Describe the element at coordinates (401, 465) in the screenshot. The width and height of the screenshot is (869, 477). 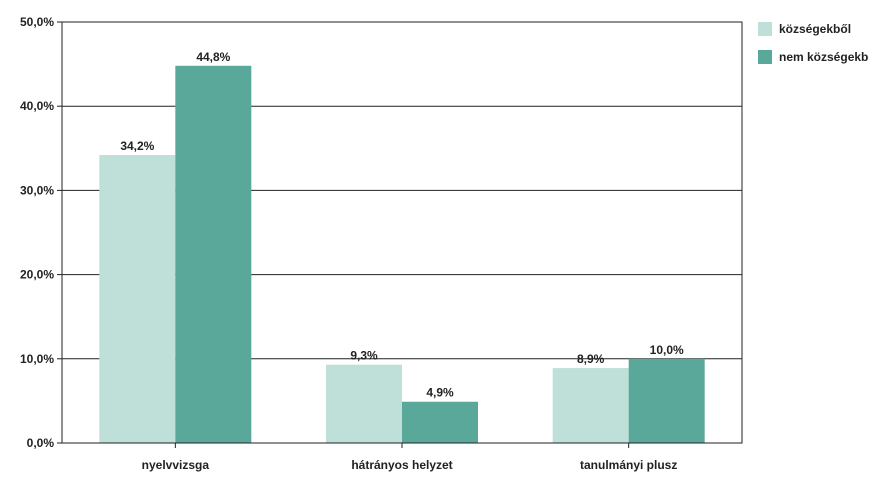
I see `x-tick-label: hátrányos helyzet` at that location.